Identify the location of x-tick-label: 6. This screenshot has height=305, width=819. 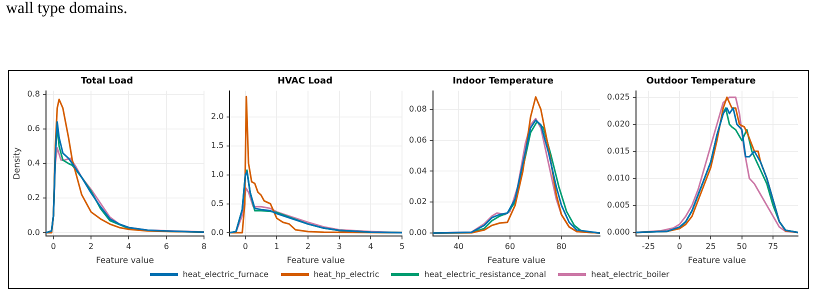
(166, 247).